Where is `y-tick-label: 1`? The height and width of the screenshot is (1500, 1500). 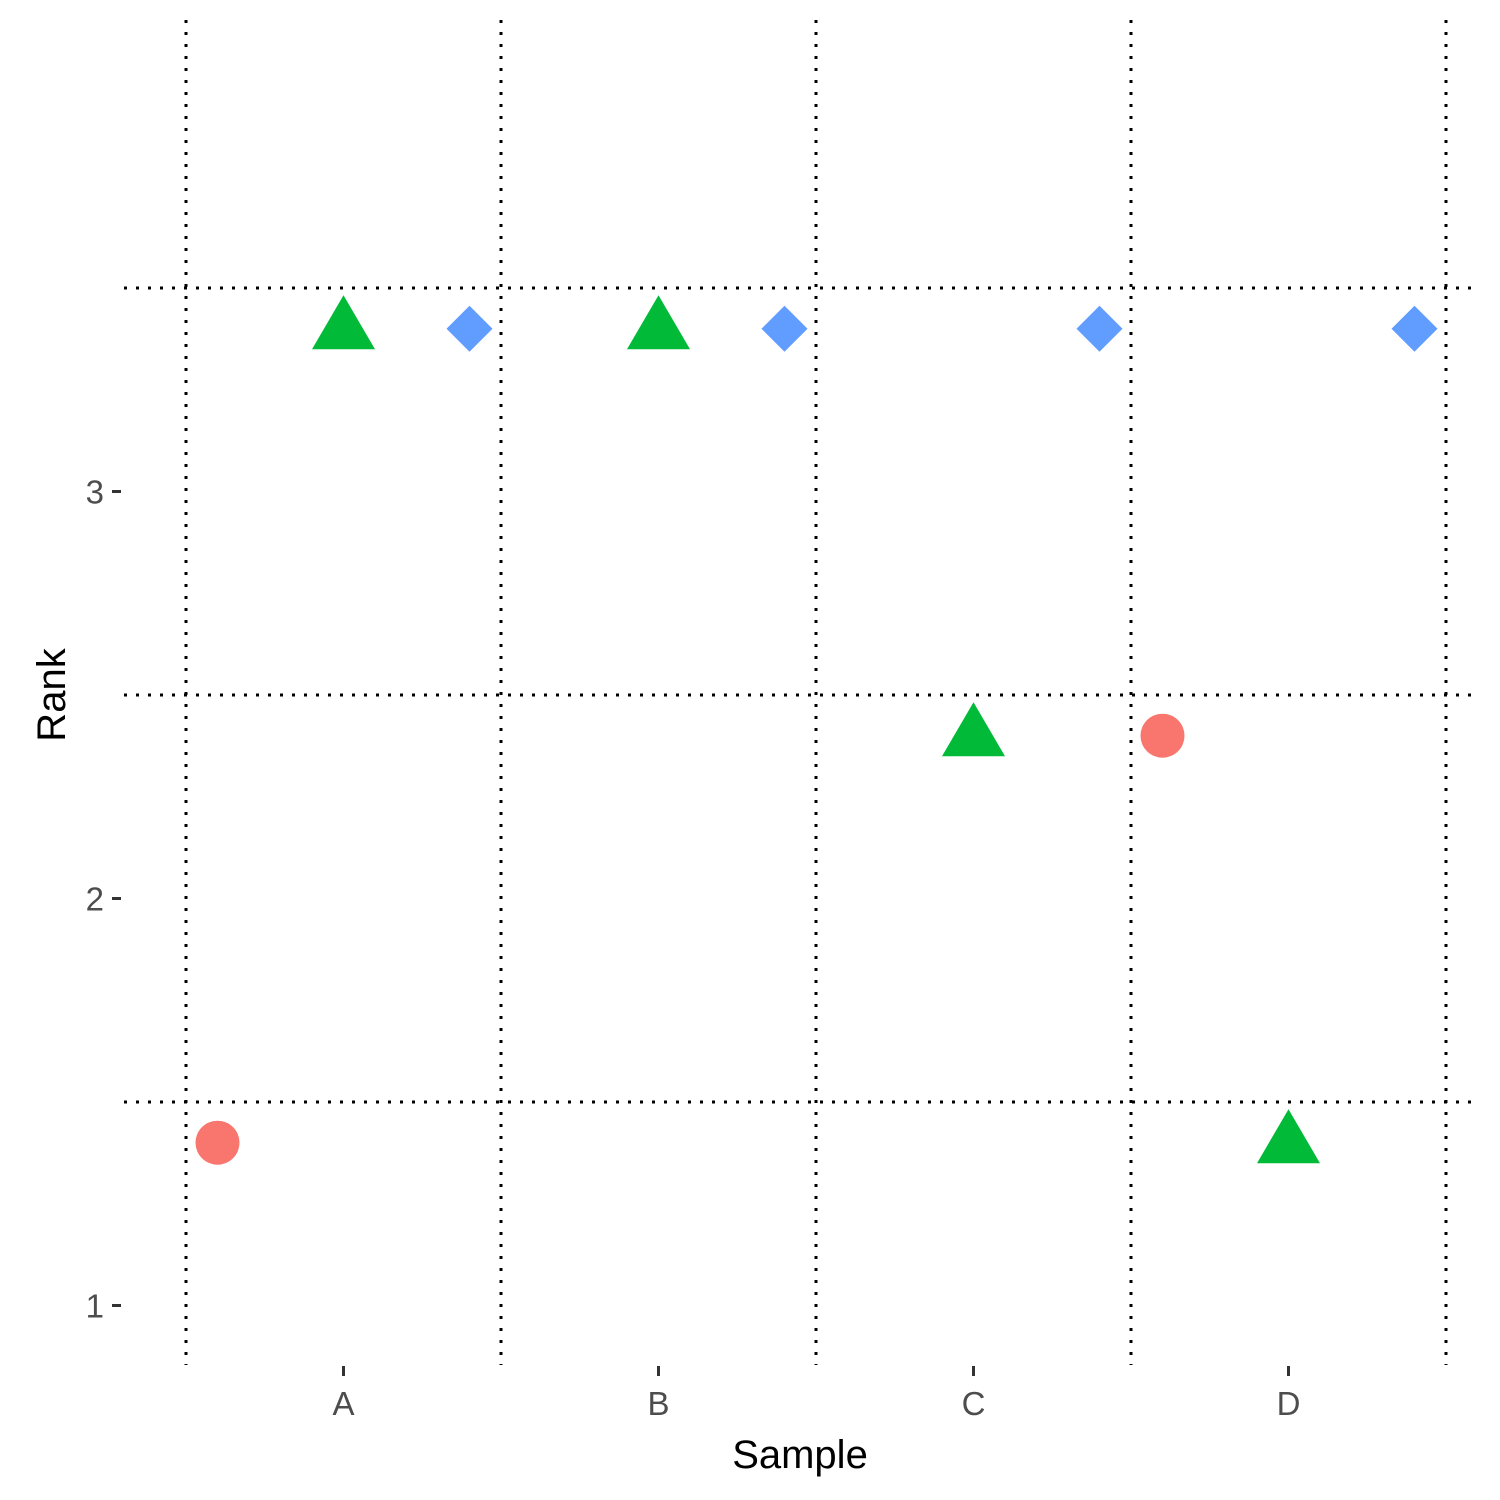 y-tick-label: 1 is located at coordinates (95, 1306).